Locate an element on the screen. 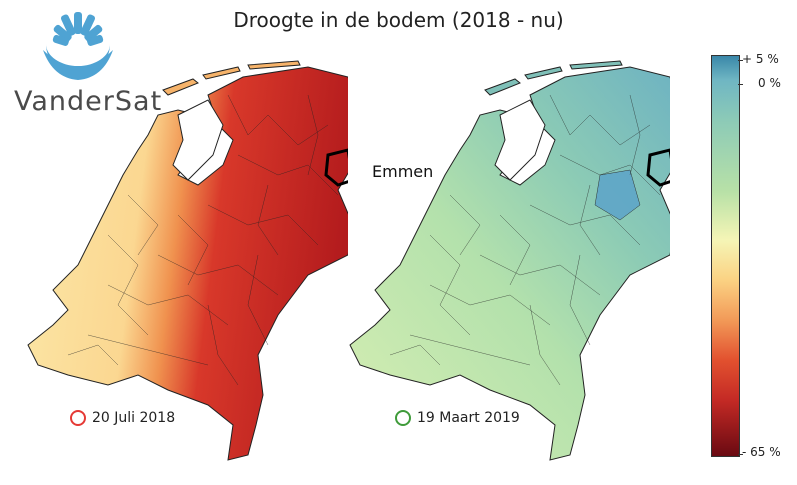 The width and height of the screenshot is (797, 485). caption-left: 20 Juli 2018 is located at coordinates (122, 418).